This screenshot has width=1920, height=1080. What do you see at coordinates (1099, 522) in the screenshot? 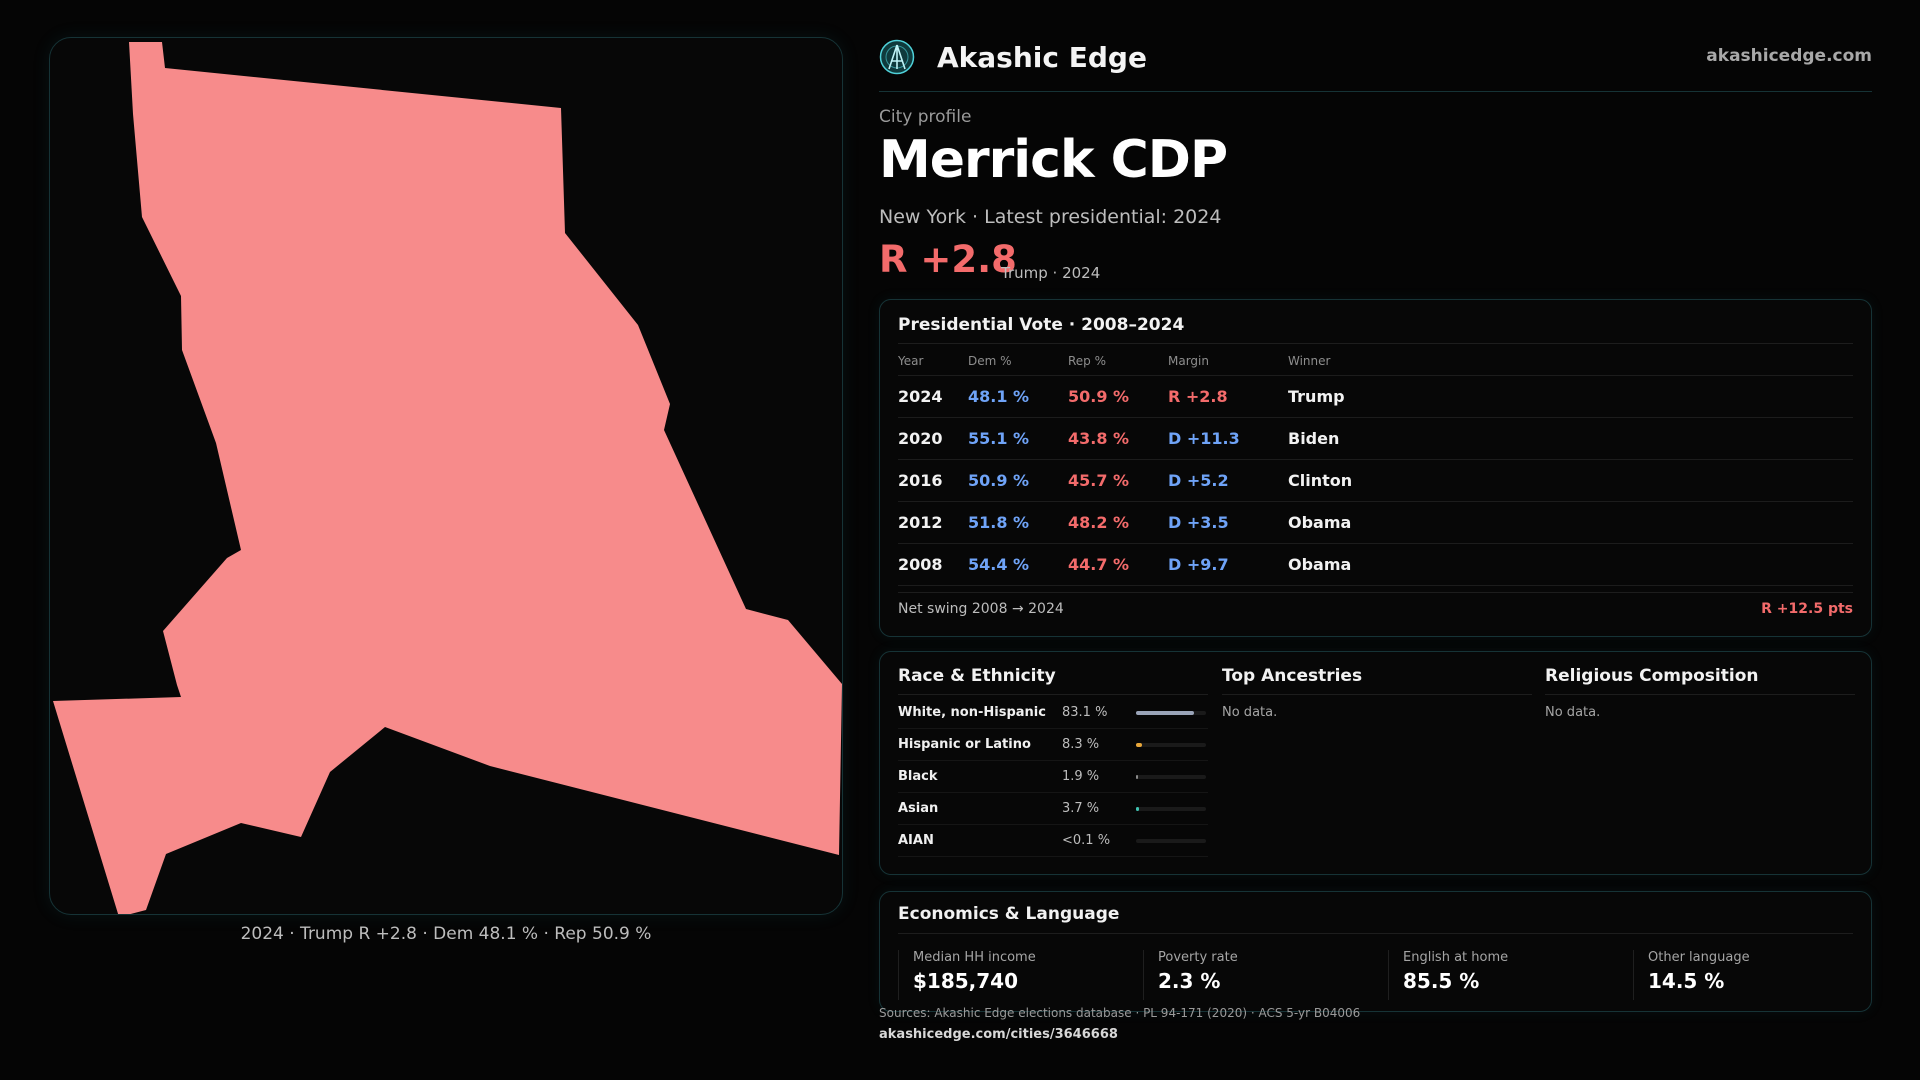
I see `row-rep-pct: 48.2 %` at bounding box center [1099, 522].